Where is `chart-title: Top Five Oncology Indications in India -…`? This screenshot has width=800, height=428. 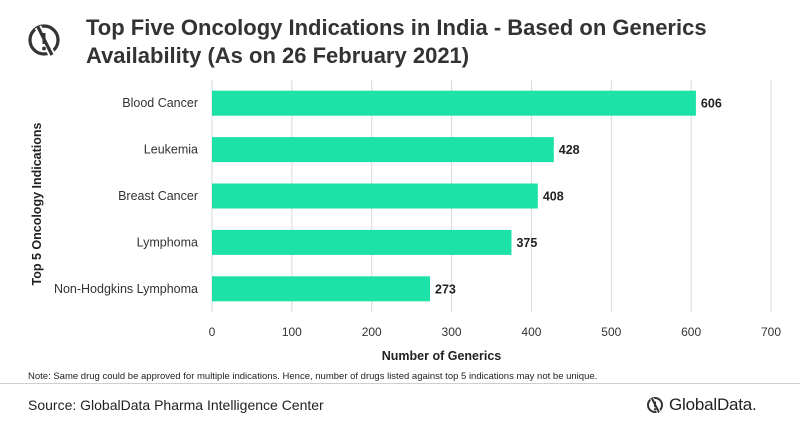
chart-title: Top Five Oncology Indications in India -… is located at coordinates (396, 41).